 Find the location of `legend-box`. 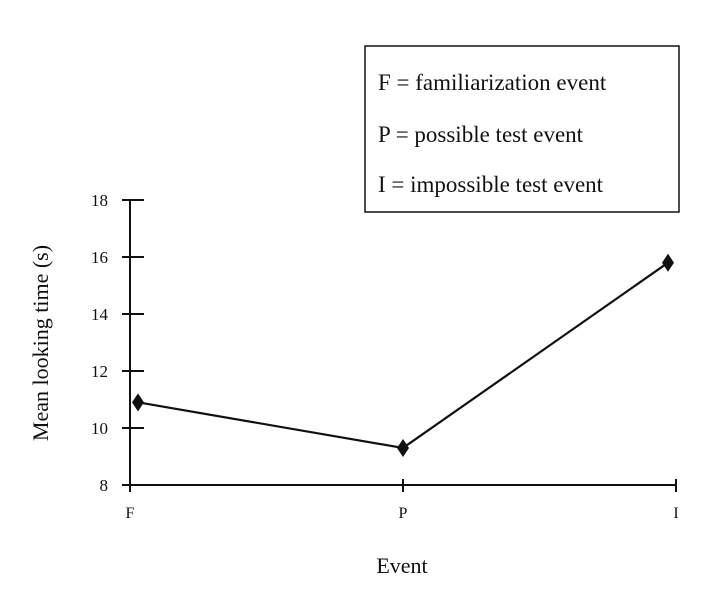

legend-box is located at coordinates (522, 129).